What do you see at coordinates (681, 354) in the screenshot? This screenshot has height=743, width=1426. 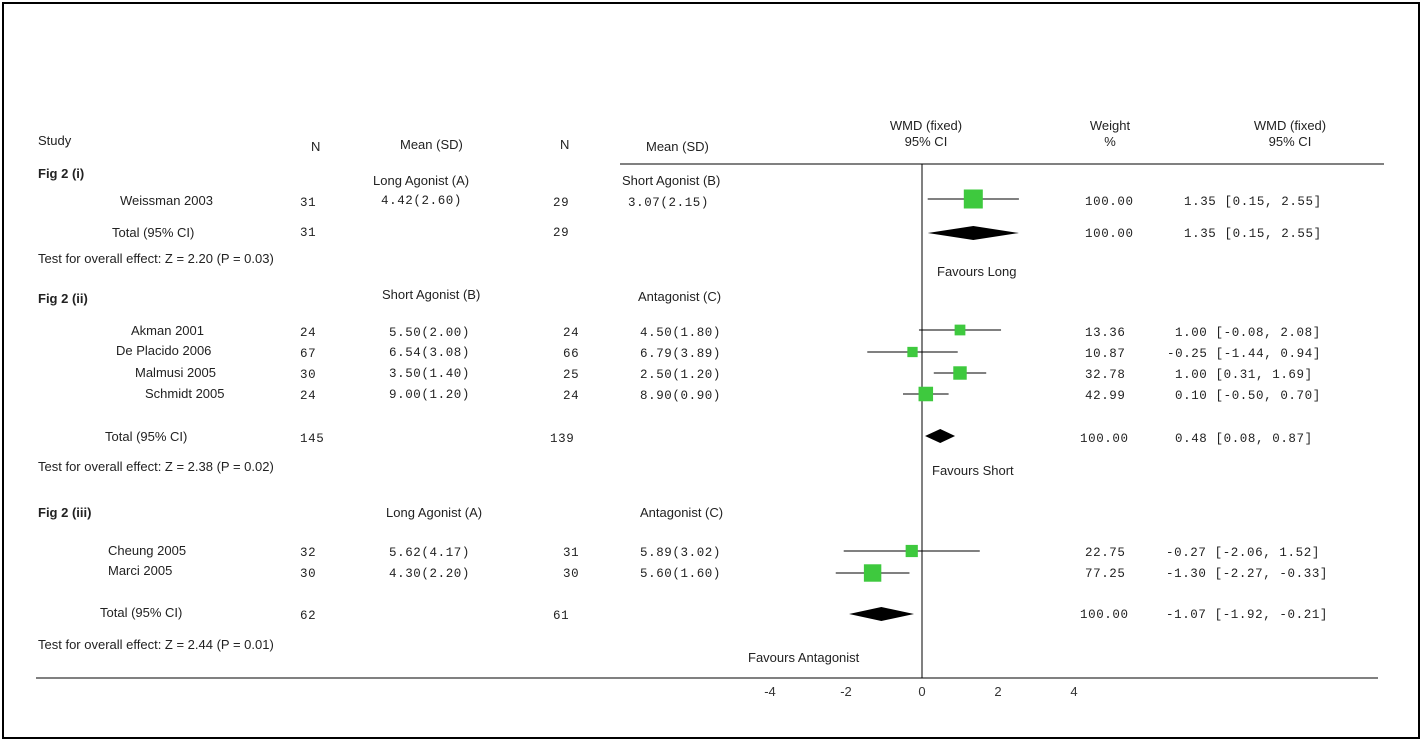 I see `study-mean-b: 6.79(3.89)` at bounding box center [681, 354].